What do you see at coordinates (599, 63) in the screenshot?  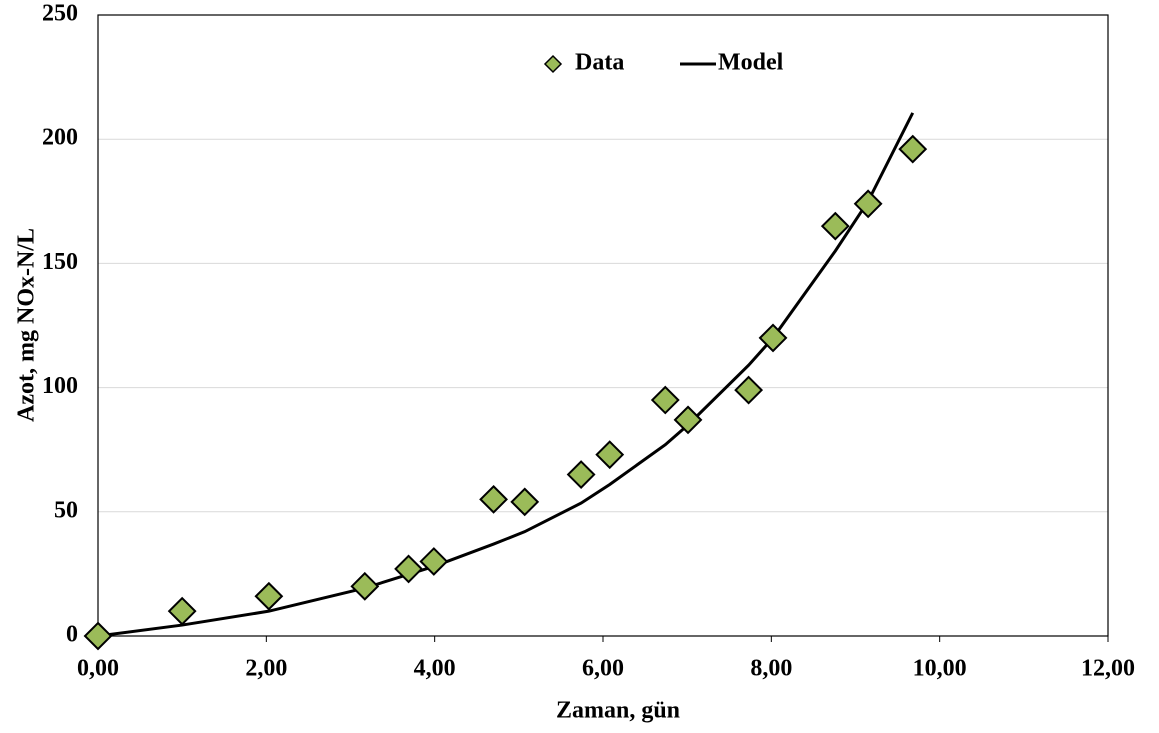 I see `legend-label: Data` at bounding box center [599, 63].